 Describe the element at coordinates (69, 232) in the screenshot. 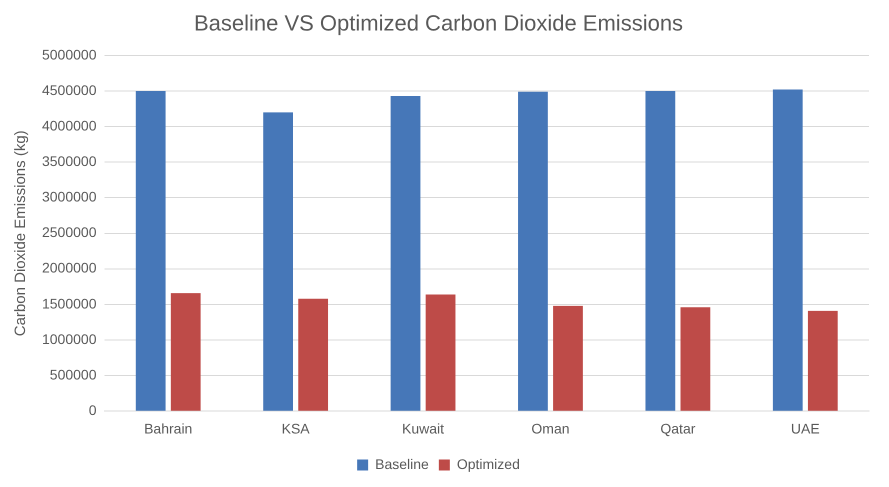

I see `y-tick-label: 2500000` at that location.